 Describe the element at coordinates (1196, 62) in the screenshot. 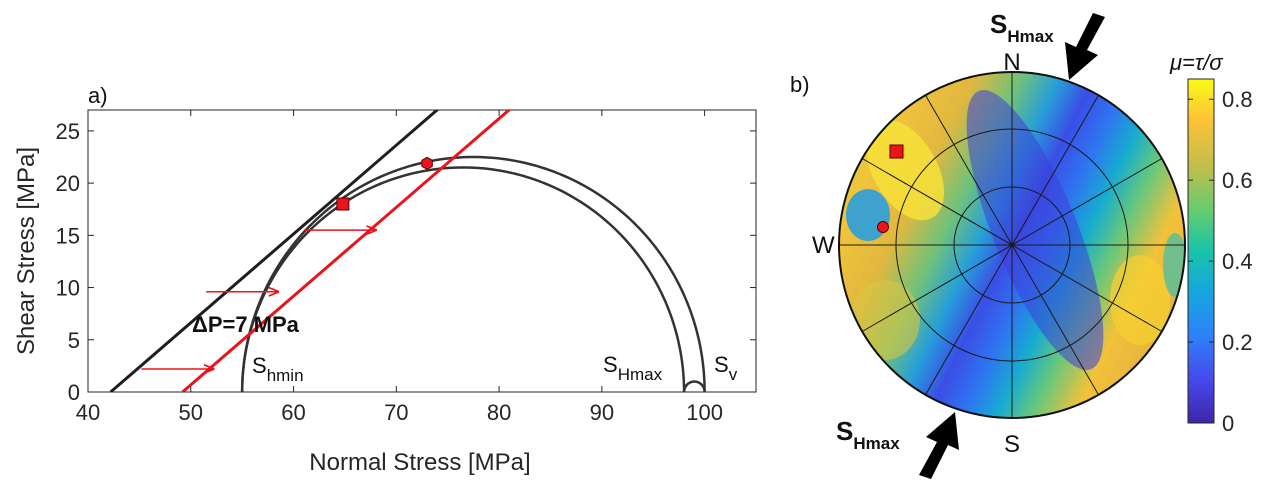

I see `colorbar-label: μ=τ/σ` at that location.